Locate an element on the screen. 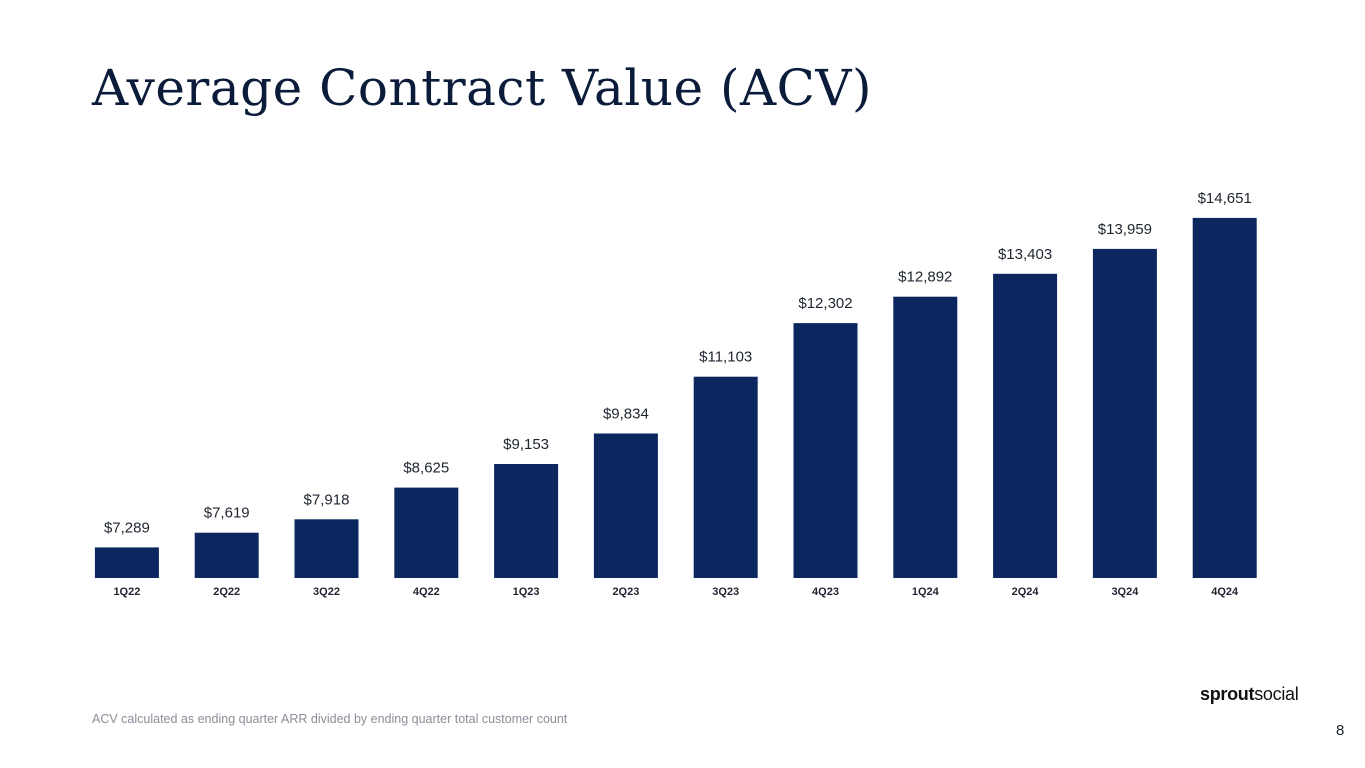  bar-1Q24 is located at coordinates (925, 437).